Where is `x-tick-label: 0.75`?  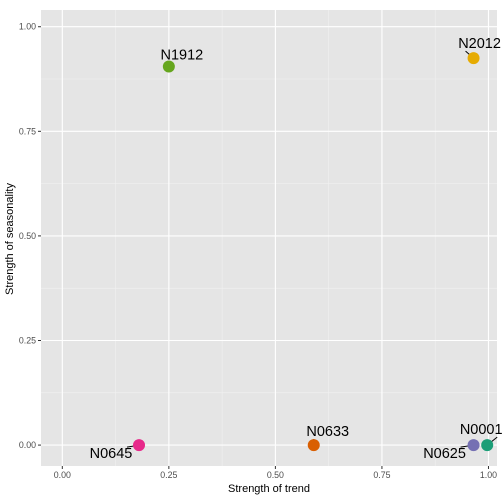 x-tick-label: 0.75 is located at coordinates (381, 475).